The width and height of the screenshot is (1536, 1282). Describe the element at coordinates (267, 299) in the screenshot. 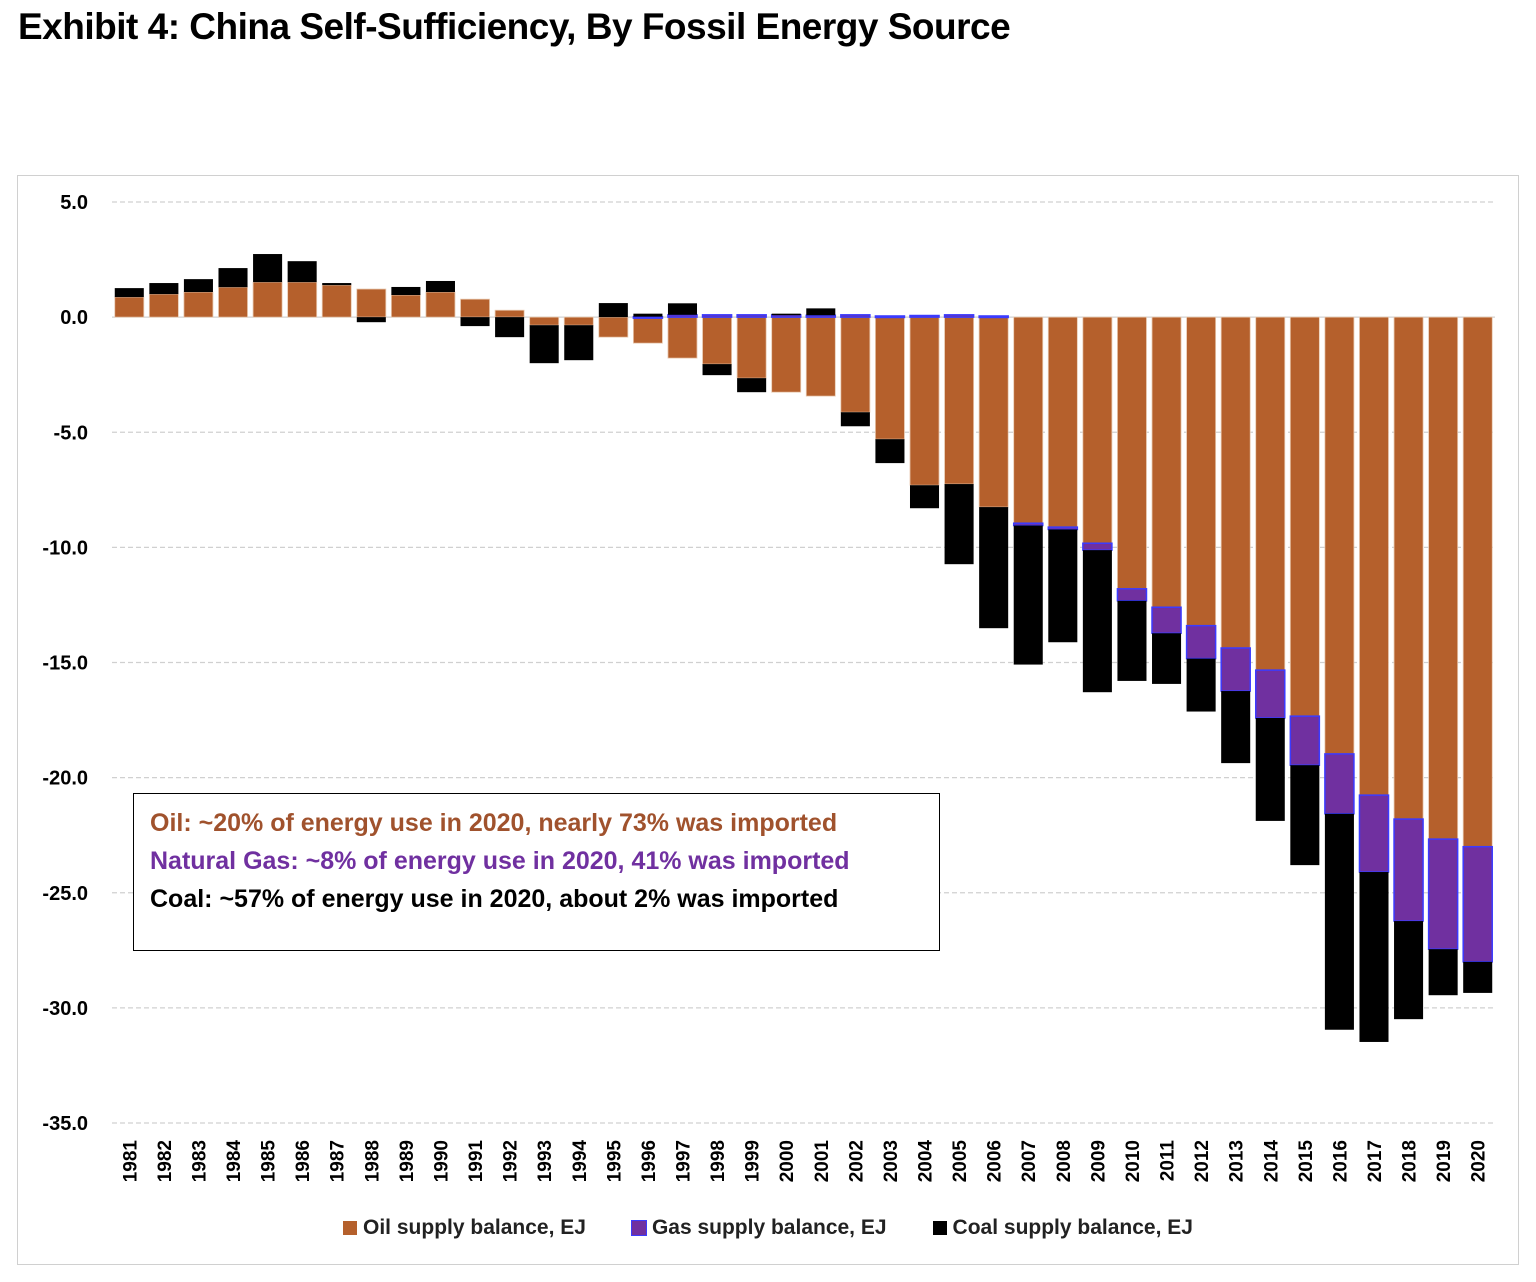

I see `bar-oil-1985` at that location.